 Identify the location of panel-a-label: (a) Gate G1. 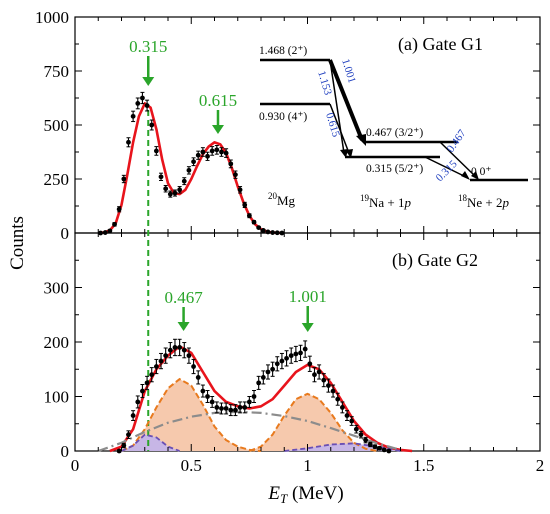
(440, 44).